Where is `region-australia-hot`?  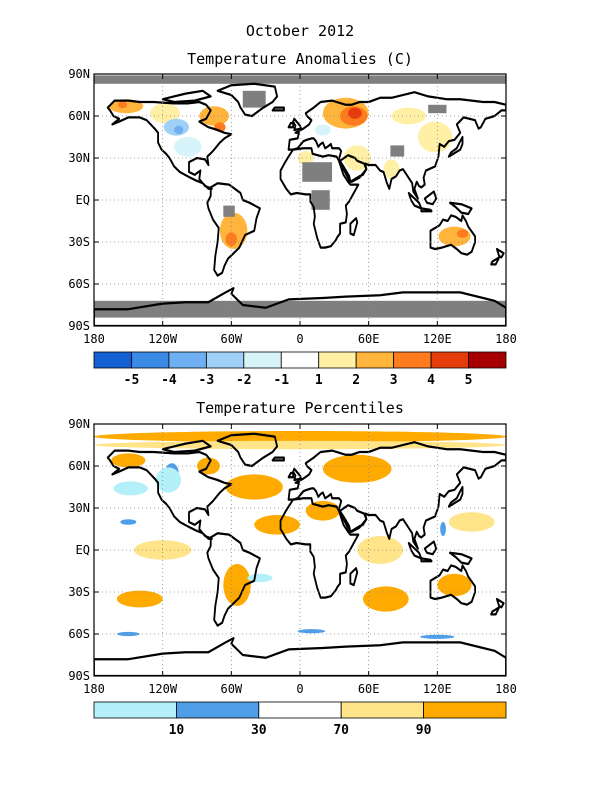 region-australia-hot is located at coordinates (462, 233).